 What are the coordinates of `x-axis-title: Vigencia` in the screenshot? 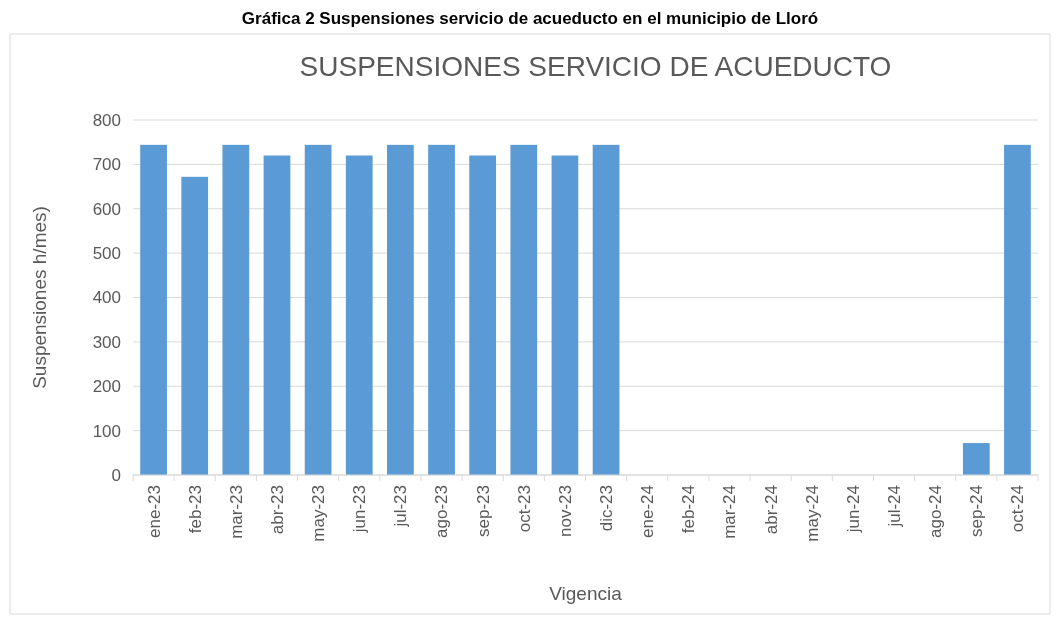 It's located at (586, 593).